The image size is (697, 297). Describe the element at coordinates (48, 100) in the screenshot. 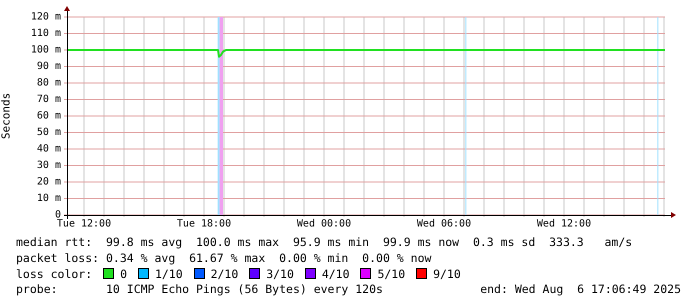

I see `y-tick-label: 70 m` at that location.